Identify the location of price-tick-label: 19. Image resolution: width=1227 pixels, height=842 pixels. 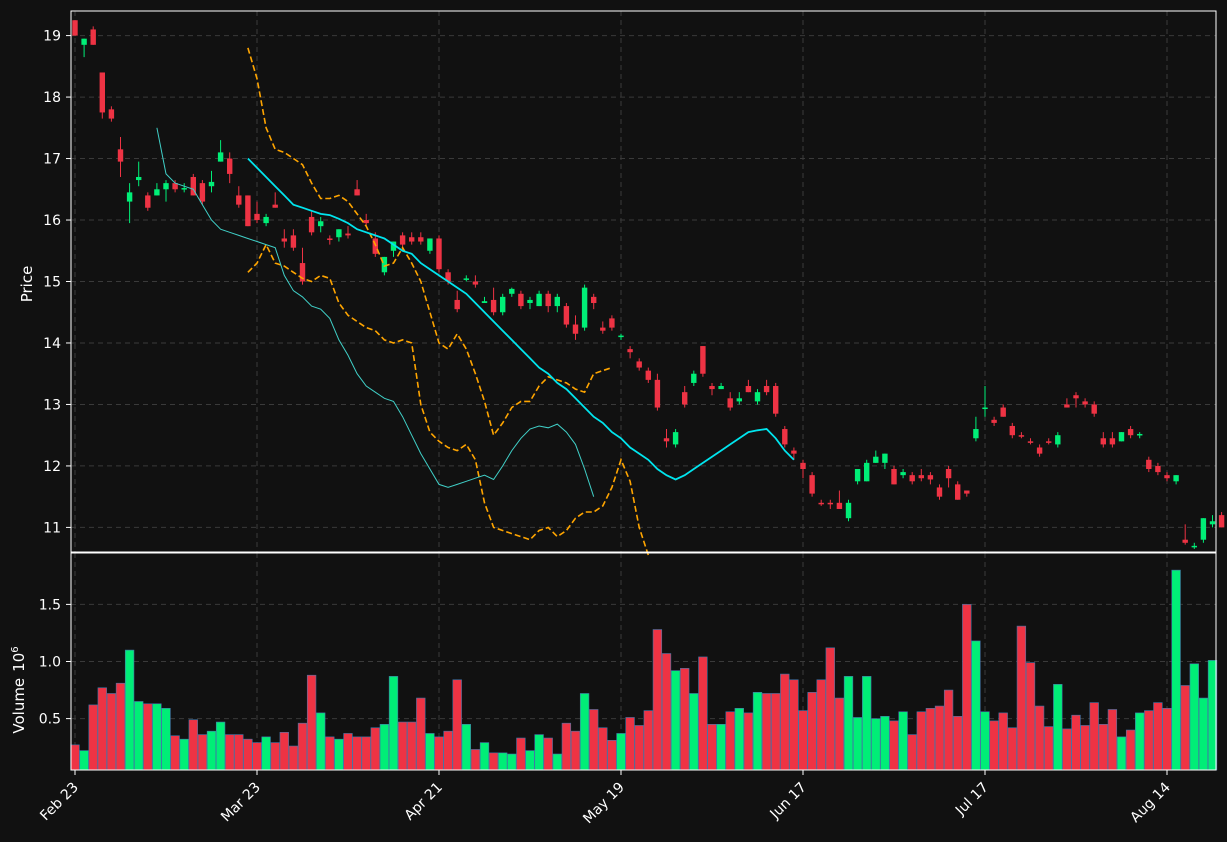
(52, 37).